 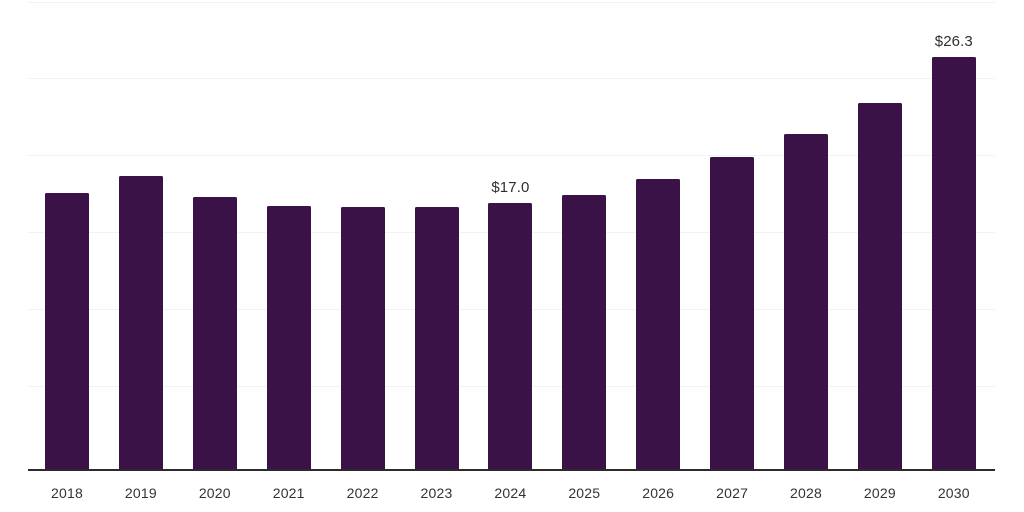 What do you see at coordinates (510, 493) in the screenshot?
I see `x-axis-tick-label: 2024` at bounding box center [510, 493].